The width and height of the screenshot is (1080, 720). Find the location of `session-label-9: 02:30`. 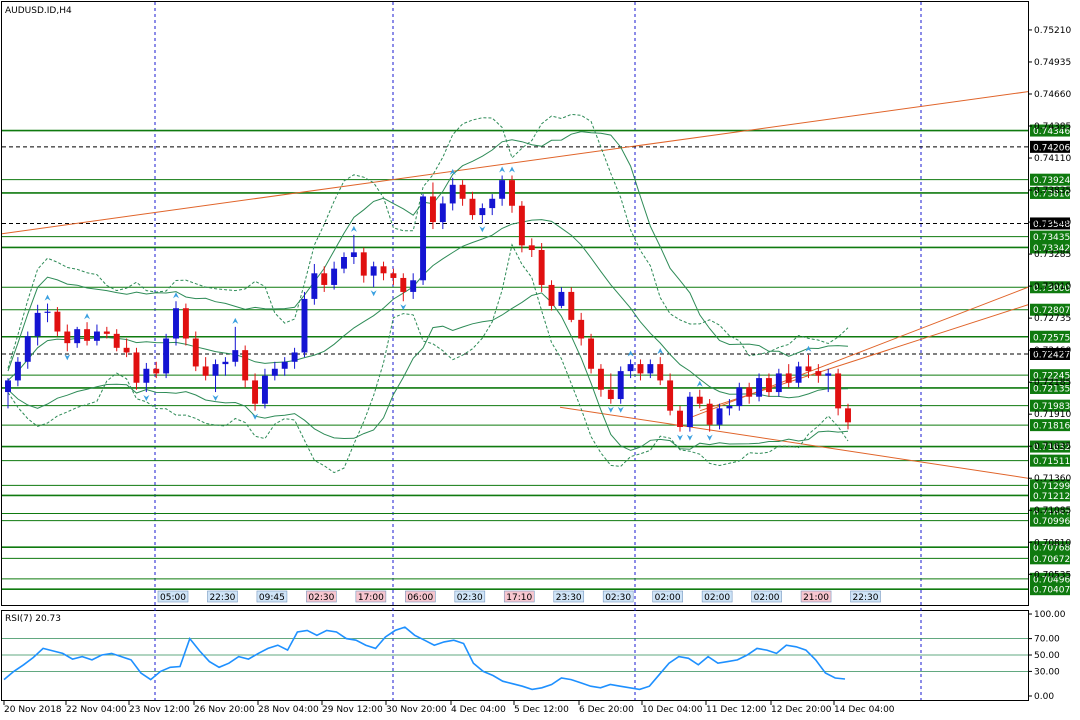

session-label-9: 02:30 is located at coordinates (618, 598).